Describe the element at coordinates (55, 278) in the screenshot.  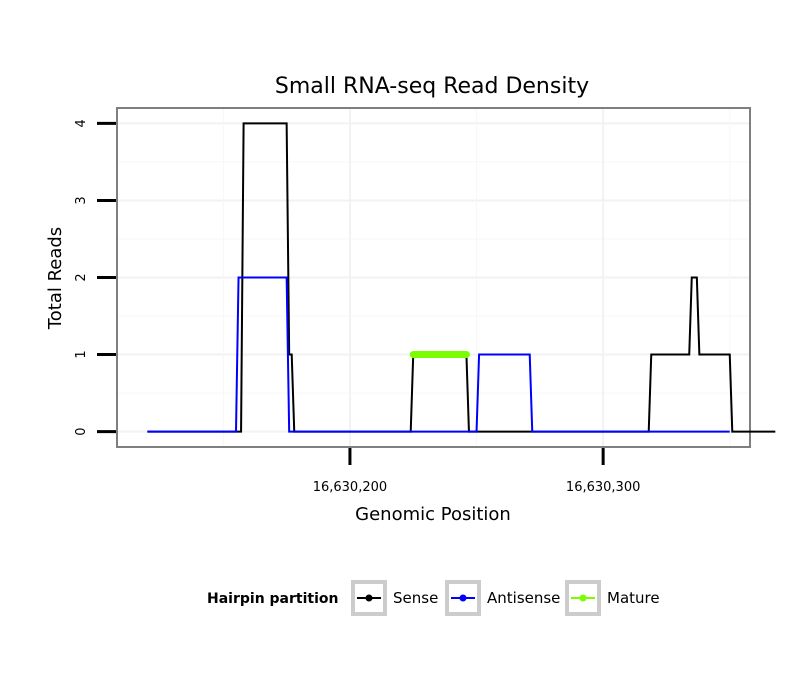
I see `y-axis-title: Total Reads` at that location.